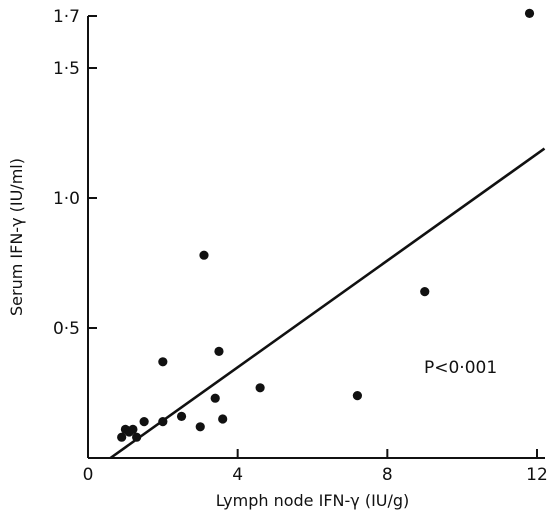  I want to click on x-tick-label: 0, so click(88, 475).